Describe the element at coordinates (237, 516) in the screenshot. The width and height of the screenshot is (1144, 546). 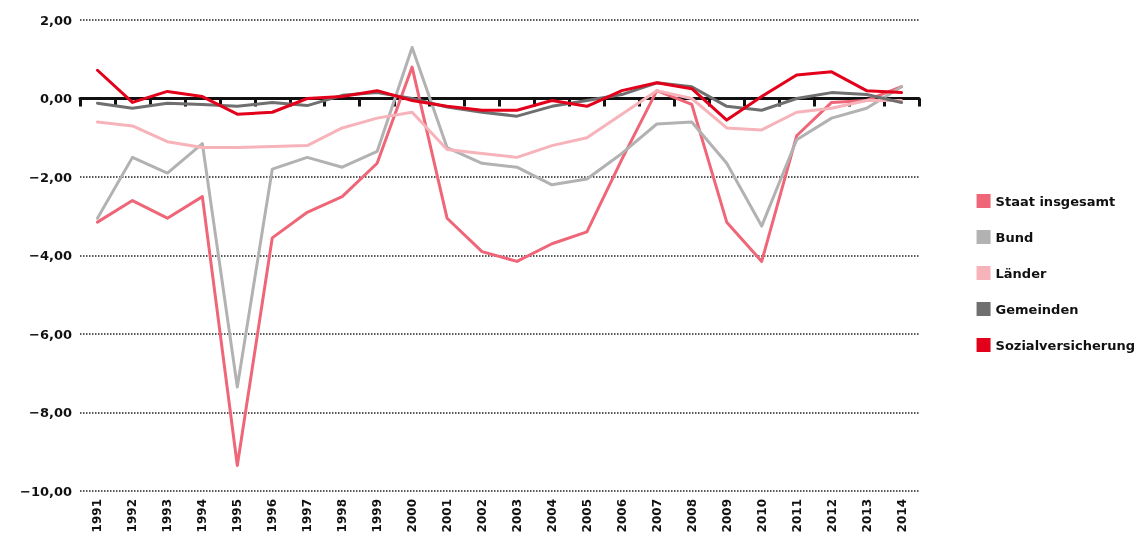
I see `x-tick-label: 1995` at that location.